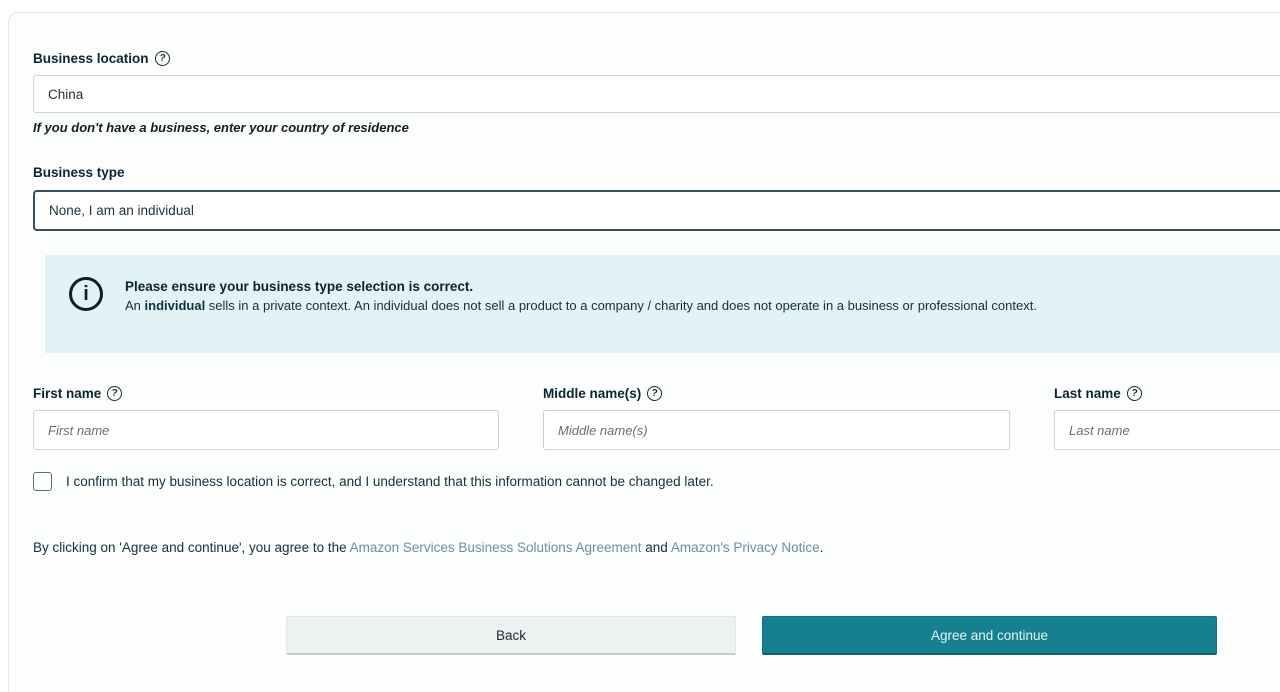 This screenshot has height=692, width=1280. I want to click on last-name-input, so click(1167, 430).